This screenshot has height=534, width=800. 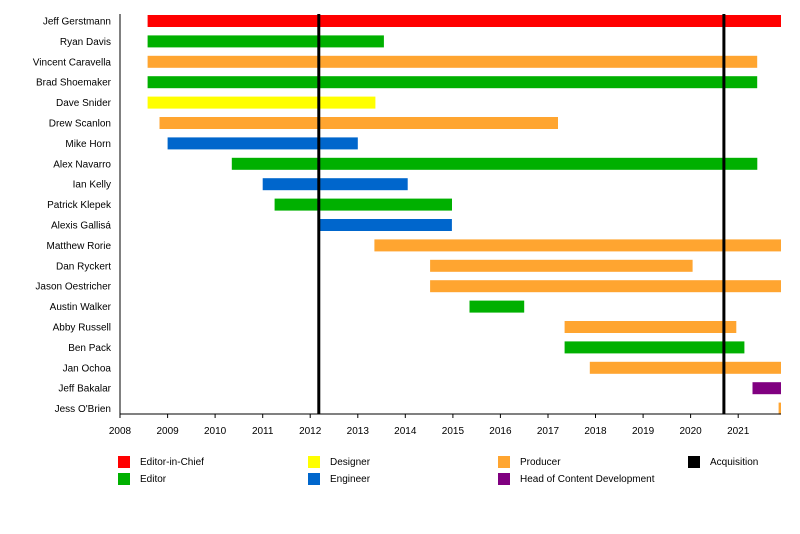 I want to click on y-label-alexis-gallis: Alexis Gallisá, so click(x=81, y=226).